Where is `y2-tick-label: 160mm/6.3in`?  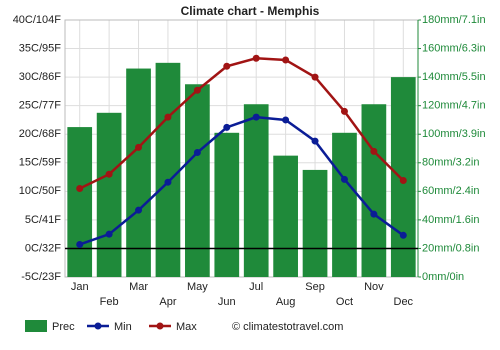
y2-tick-label: 160mm/6.3in is located at coordinates (454, 48).